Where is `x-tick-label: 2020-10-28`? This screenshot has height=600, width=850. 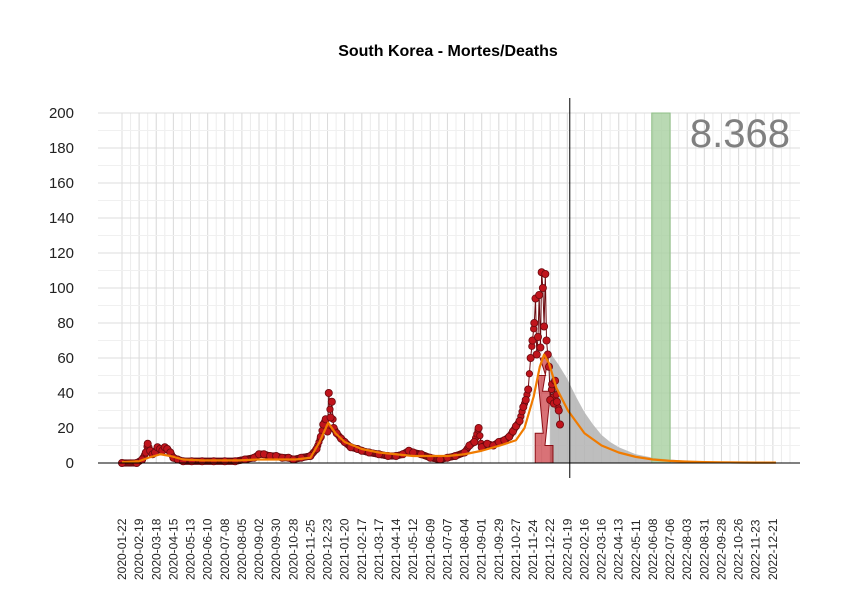 x-tick-label: 2020-10-28 is located at coordinates (293, 549).